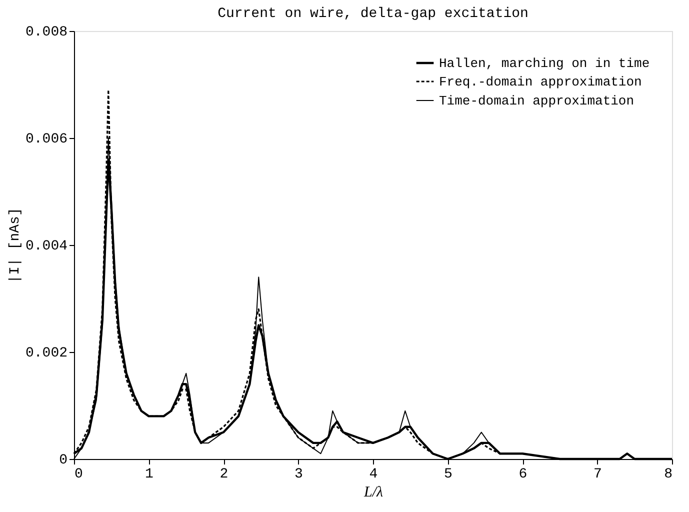 The image size is (689, 512). Describe the element at coordinates (46, 32) in the screenshot. I see `y-tick-label: 0.008` at that location.